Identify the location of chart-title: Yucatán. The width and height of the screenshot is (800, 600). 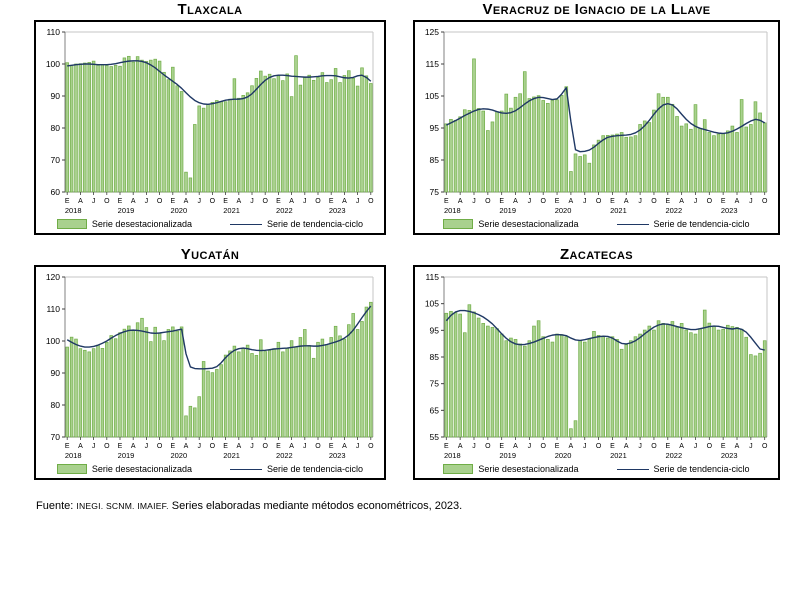
(210, 254).